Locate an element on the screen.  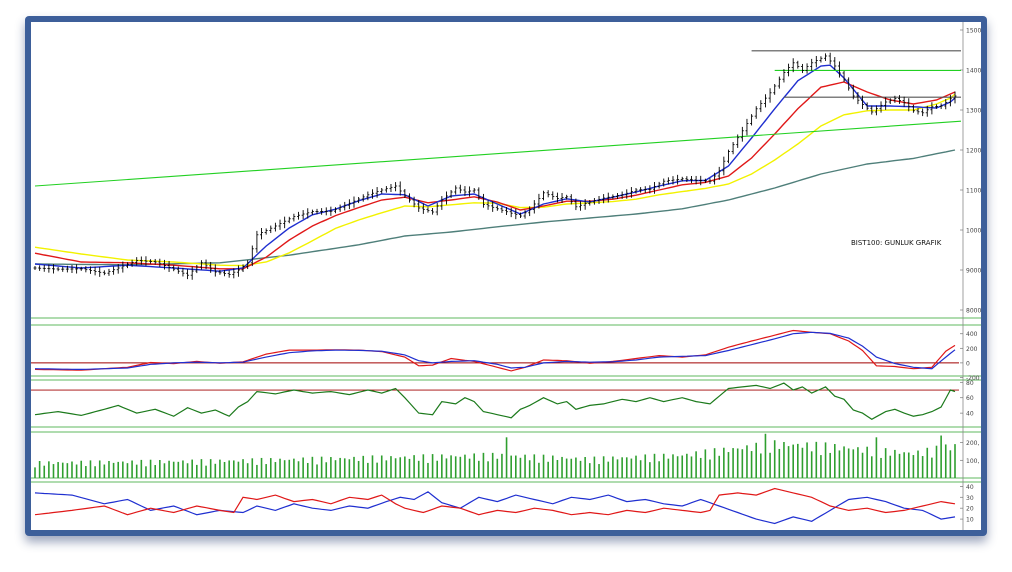
macd-tick-label-3: -200 is located at coordinates (973, 378).